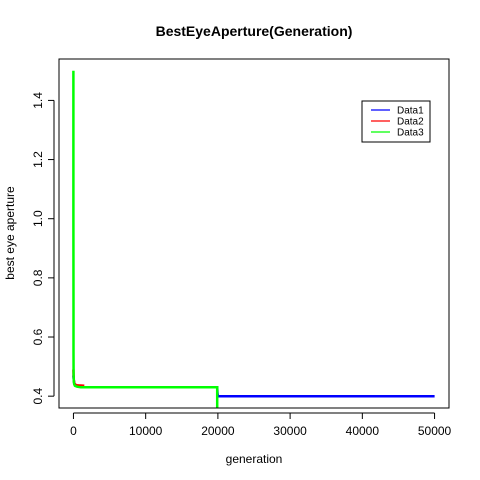 The height and width of the screenshot is (480, 480). What do you see at coordinates (363, 431) in the screenshot?
I see `x-tick-label: 40000` at bounding box center [363, 431].